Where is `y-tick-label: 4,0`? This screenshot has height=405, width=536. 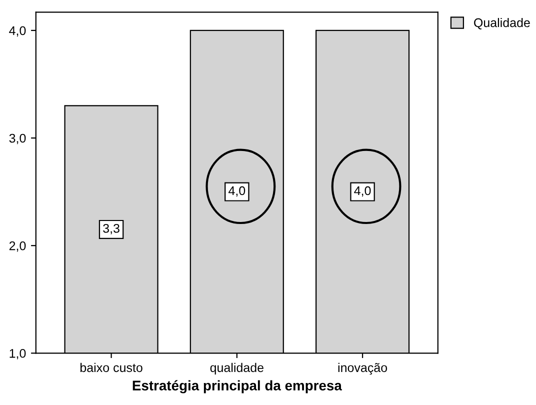 y-tick-label: 4,0 is located at coordinates (17, 31).